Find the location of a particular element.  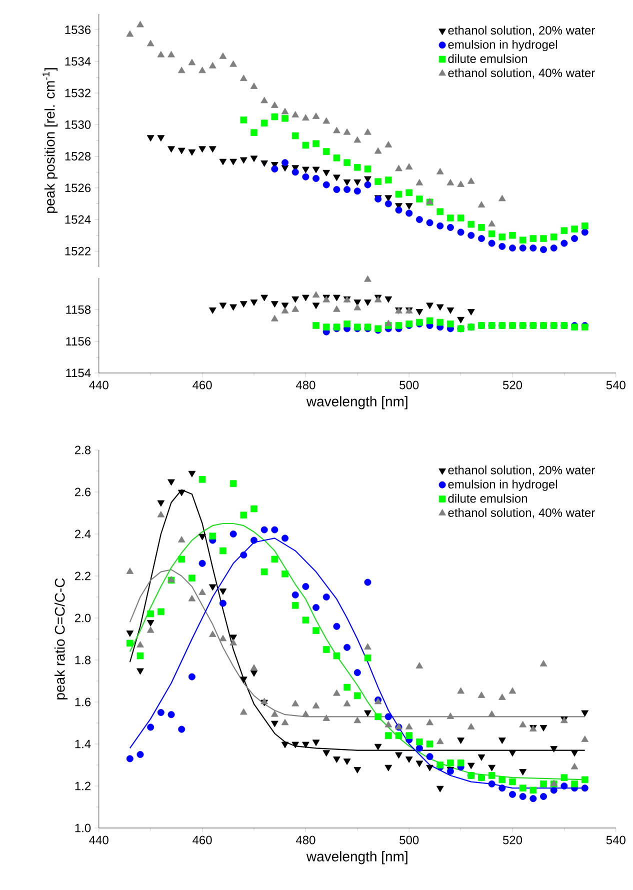

y-tick-label: 1536 is located at coordinates (78, 30).